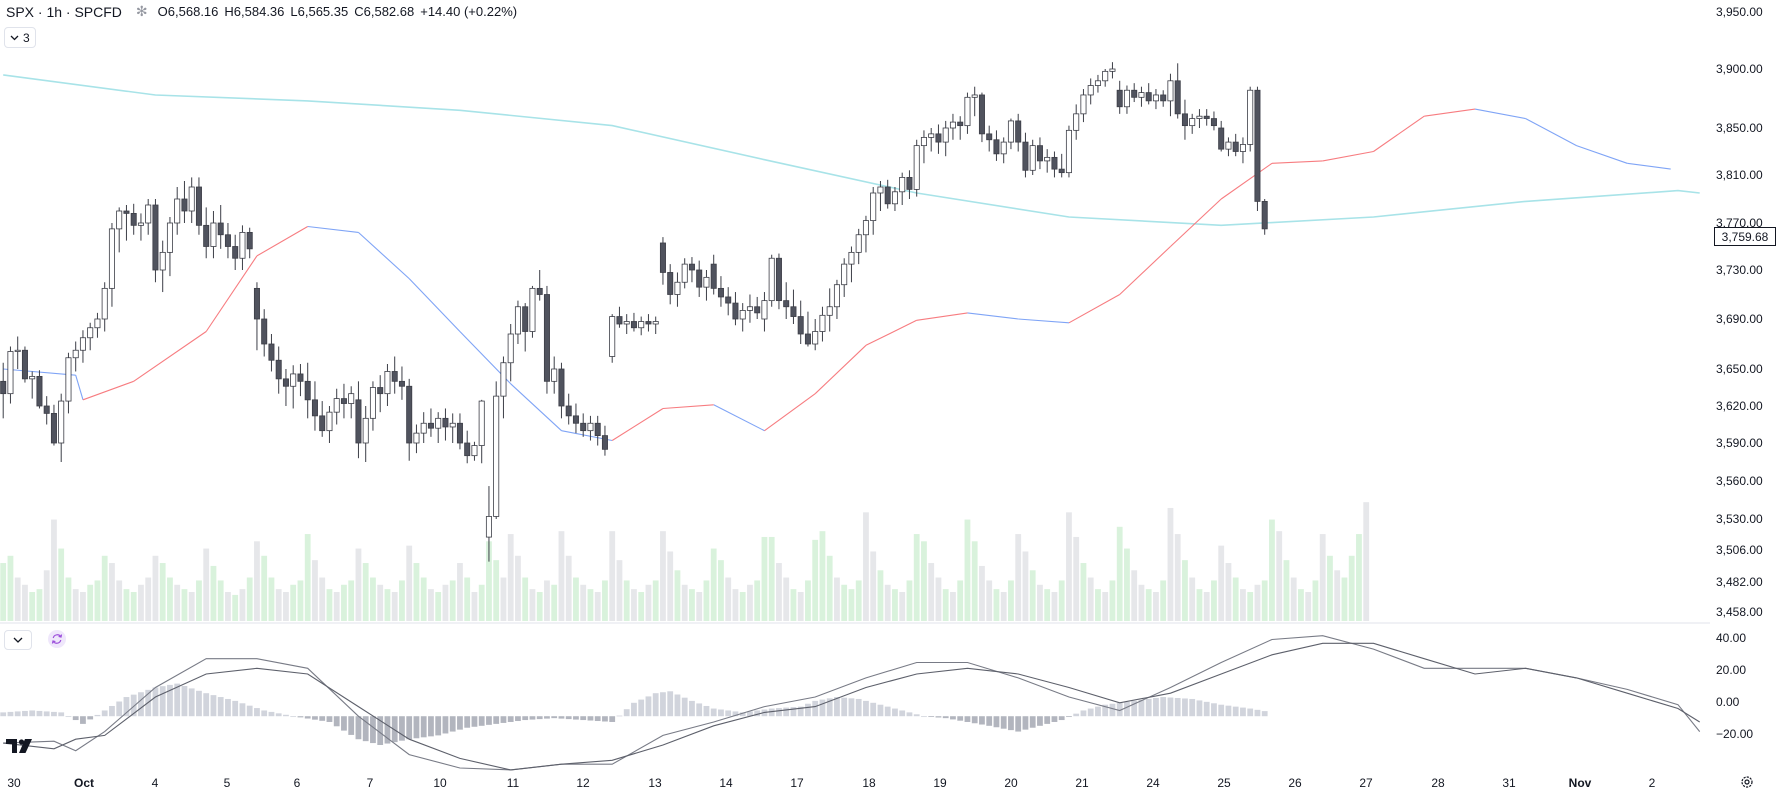  I want to click on time-tick-label: 14, so click(726, 783).